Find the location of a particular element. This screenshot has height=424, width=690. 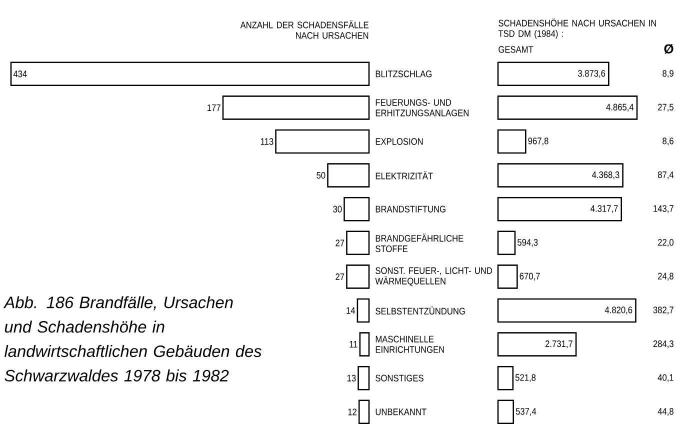

data-label: 3.873,6 is located at coordinates (592, 74).